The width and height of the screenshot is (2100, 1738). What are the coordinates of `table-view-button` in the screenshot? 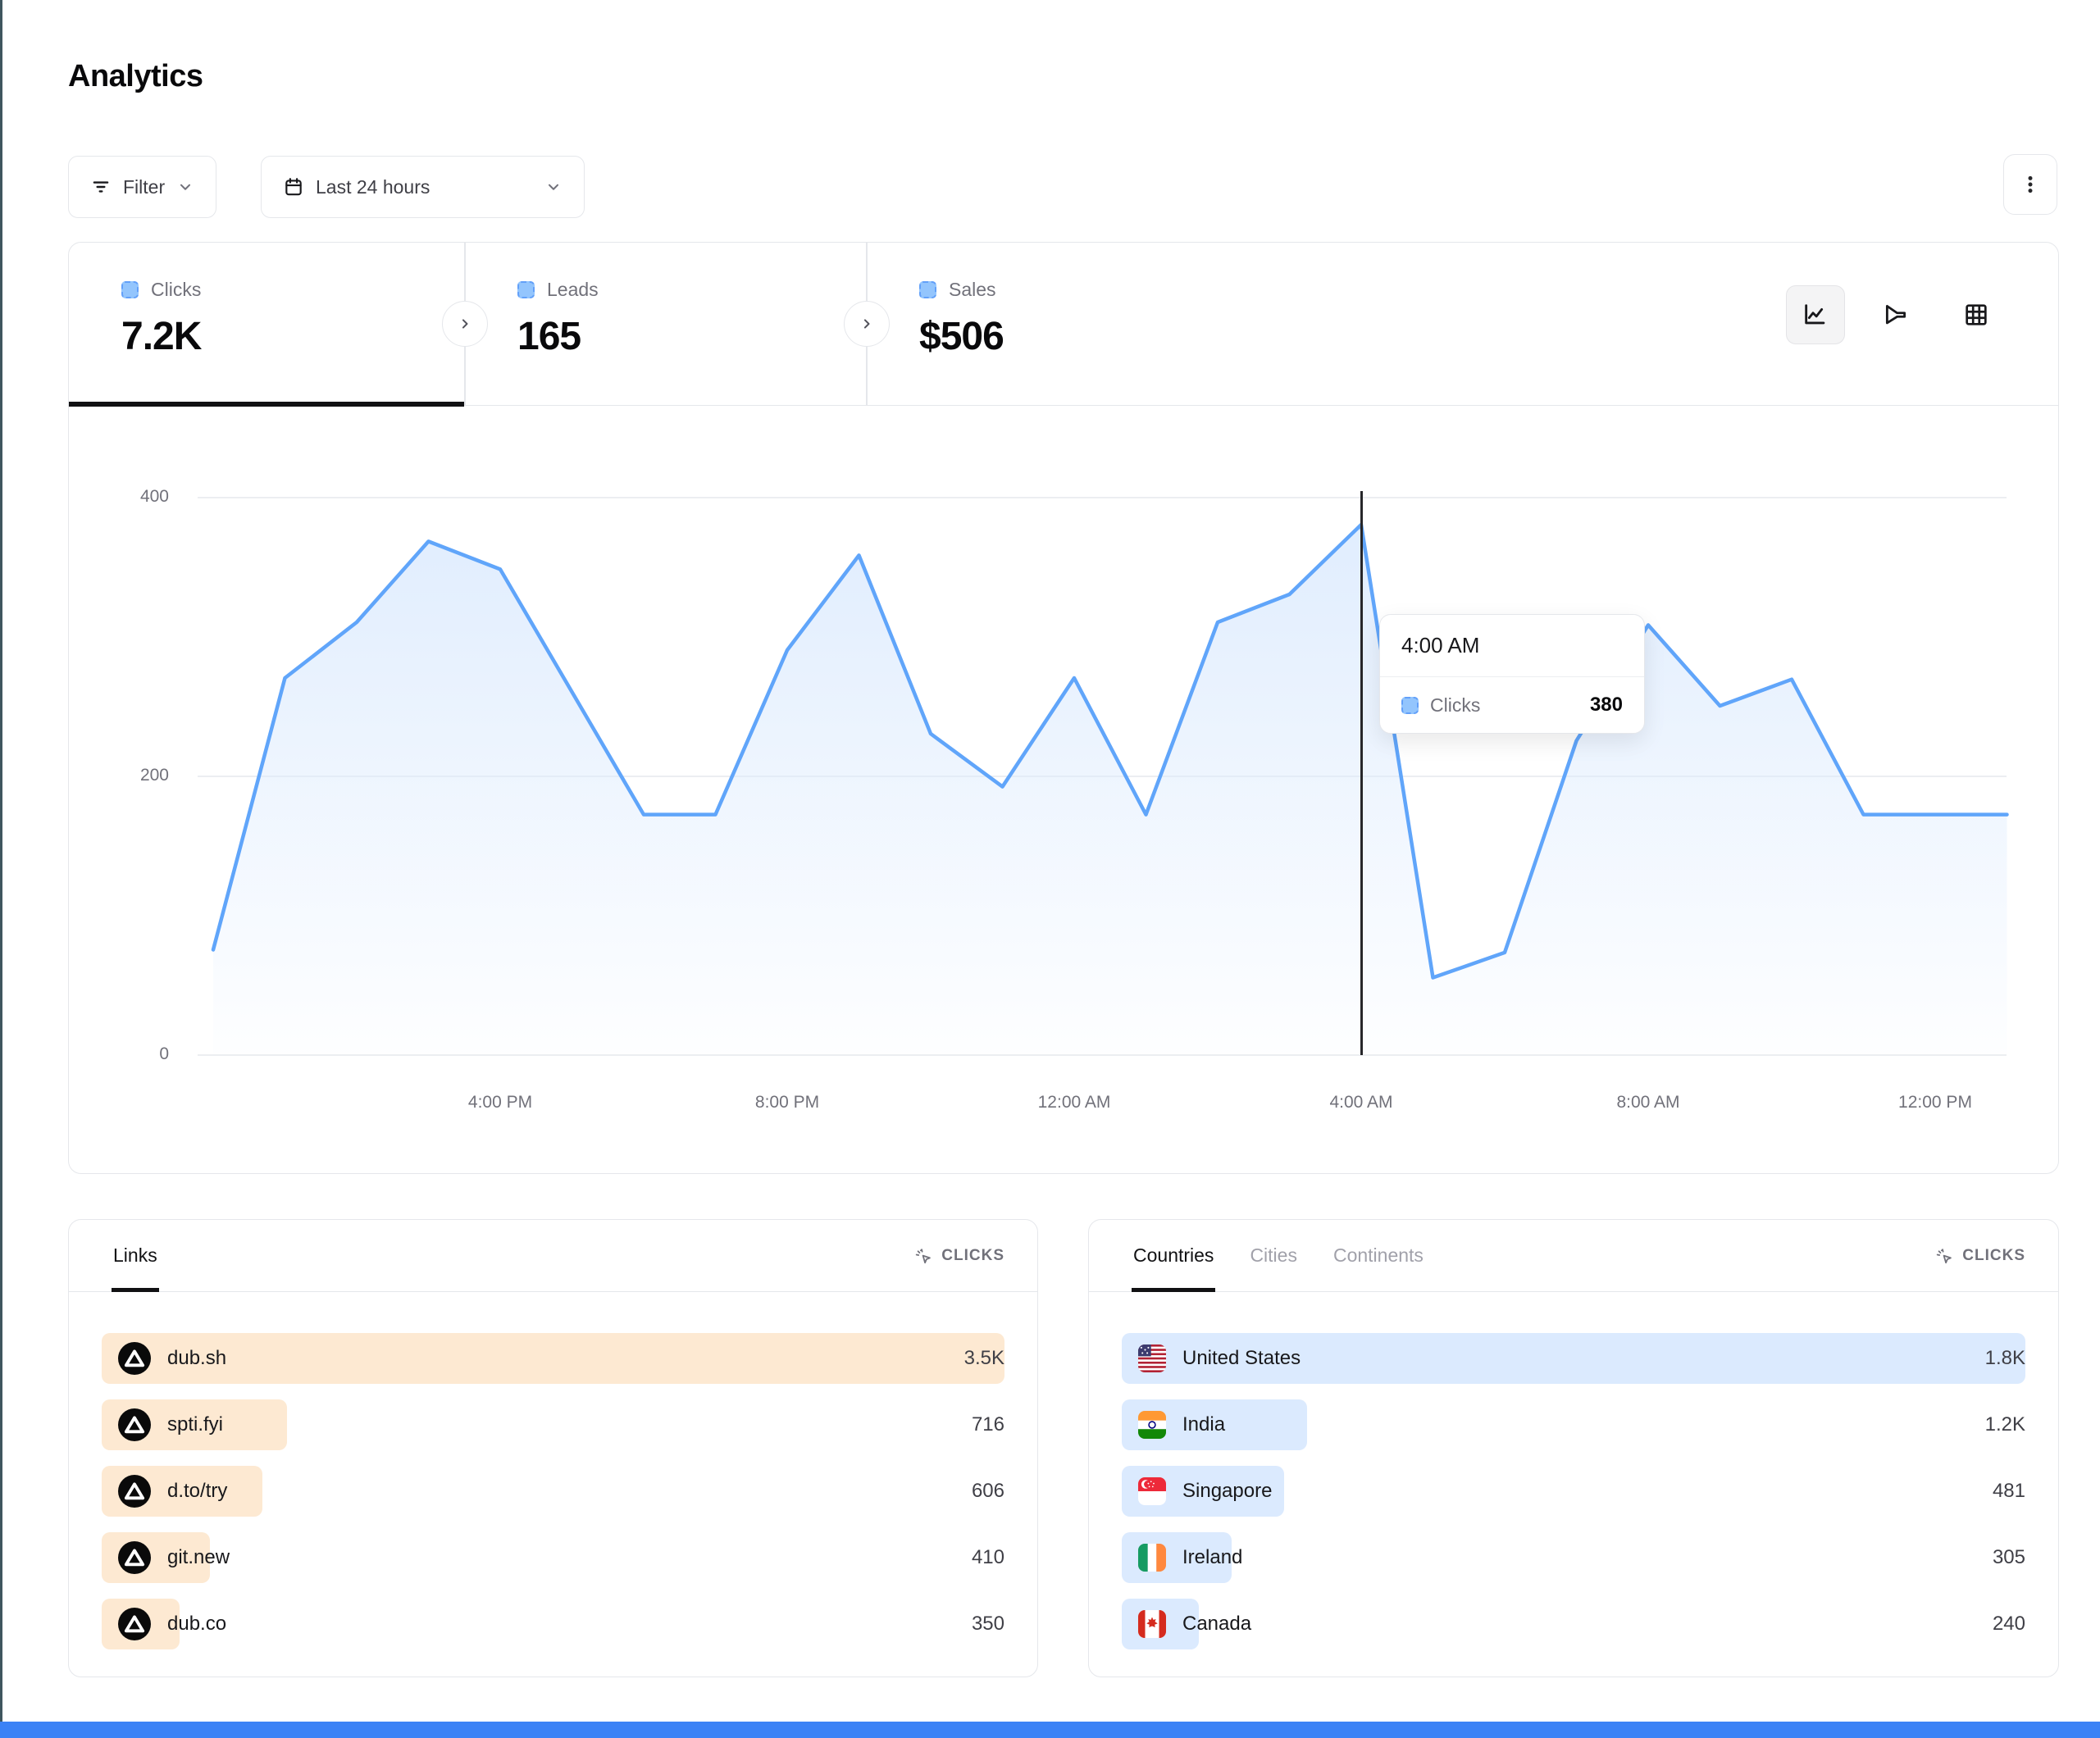 It's located at (1976, 314).